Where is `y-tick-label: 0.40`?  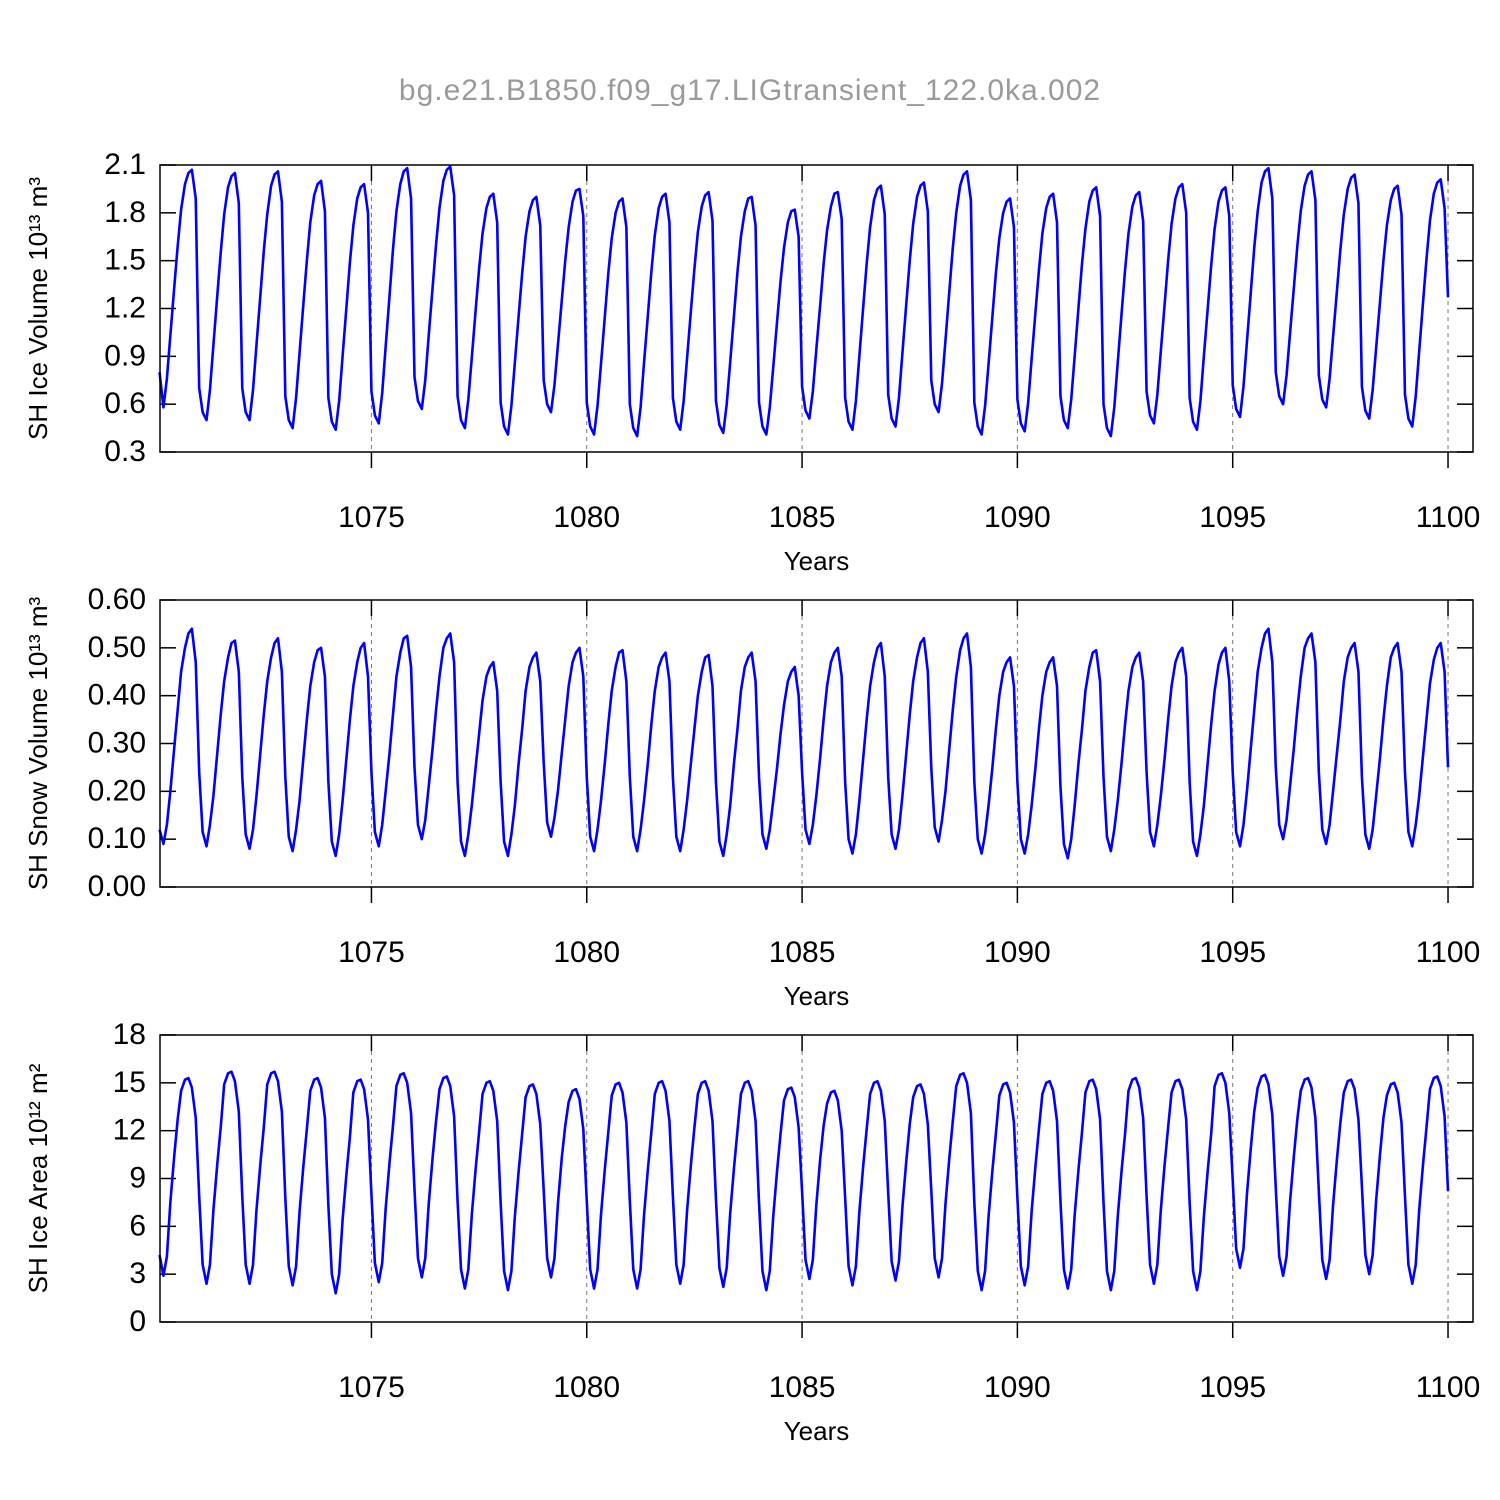 y-tick-label: 0.40 is located at coordinates (117, 695).